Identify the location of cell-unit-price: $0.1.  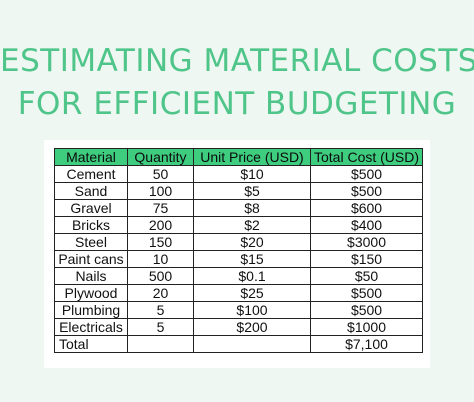
(252, 276).